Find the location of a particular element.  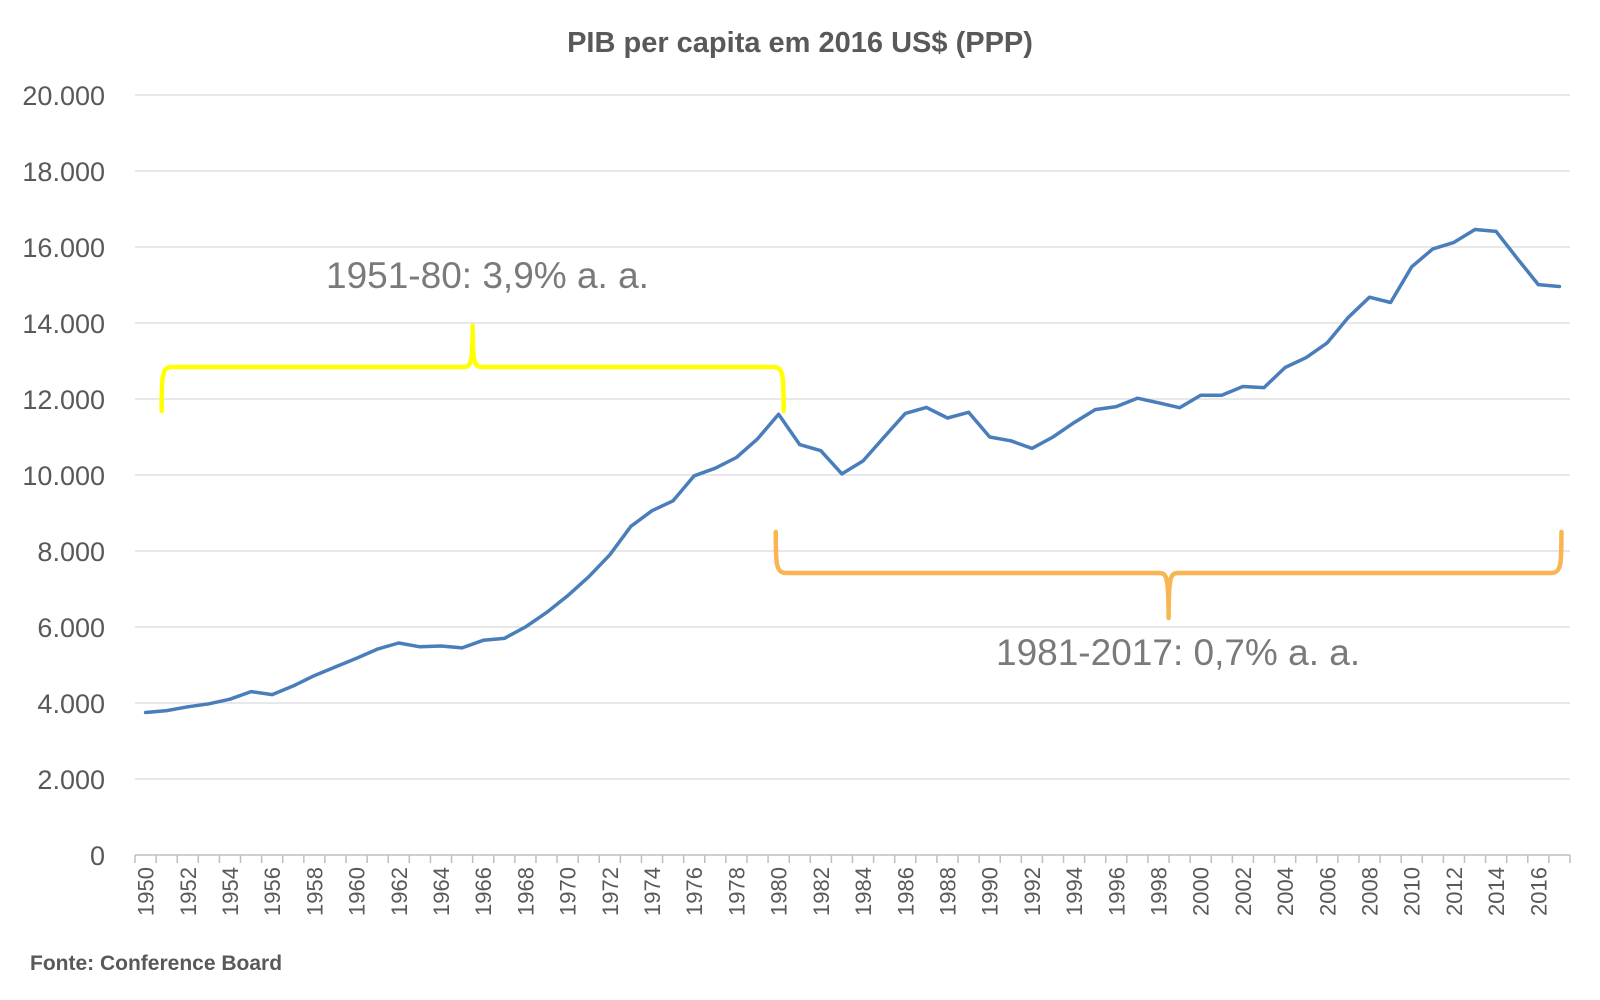

x-tick-label: 1992 is located at coordinates (1032, 891).